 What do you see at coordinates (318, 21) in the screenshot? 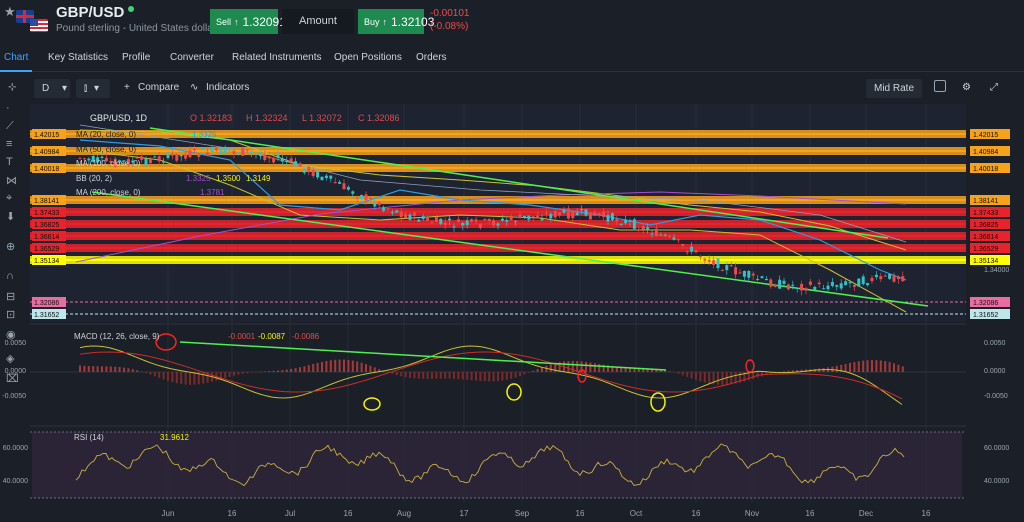
I see `amount-input: Amount` at bounding box center [318, 21].